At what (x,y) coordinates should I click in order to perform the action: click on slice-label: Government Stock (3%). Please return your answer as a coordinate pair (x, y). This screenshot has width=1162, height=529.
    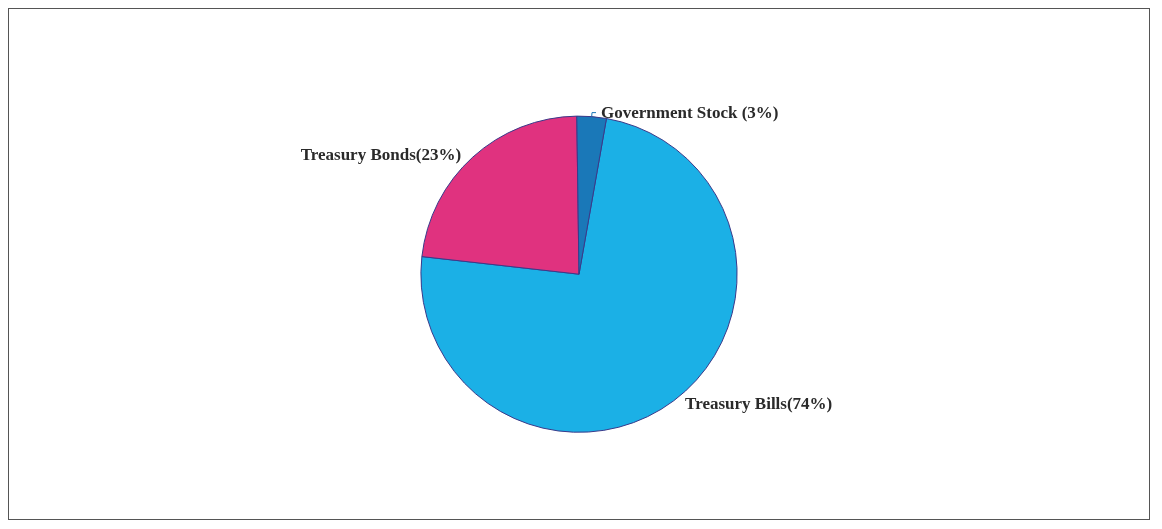
    Looking at the image, I should click on (690, 113).